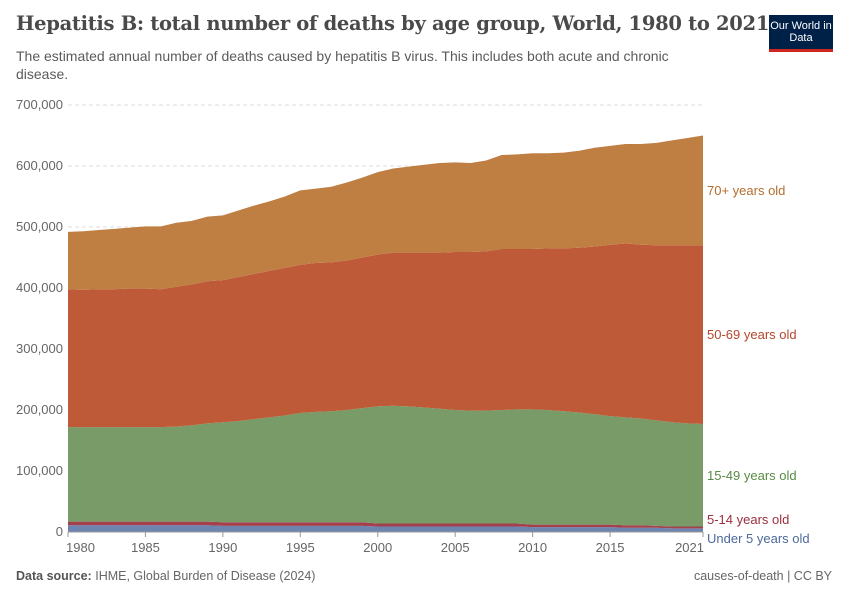 The height and width of the screenshot is (600, 850). What do you see at coordinates (455, 547) in the screenshot?
I see `x-tick-label: 2005` at bounding box center [455, 547].